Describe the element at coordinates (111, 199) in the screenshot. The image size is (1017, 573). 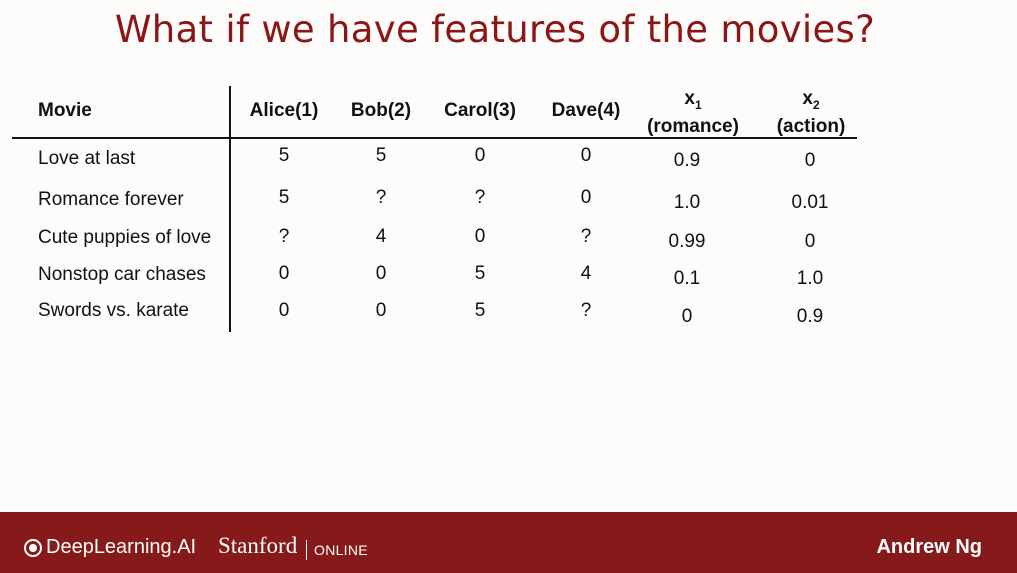
I see `row-2-movie: Romance forever` at that location.